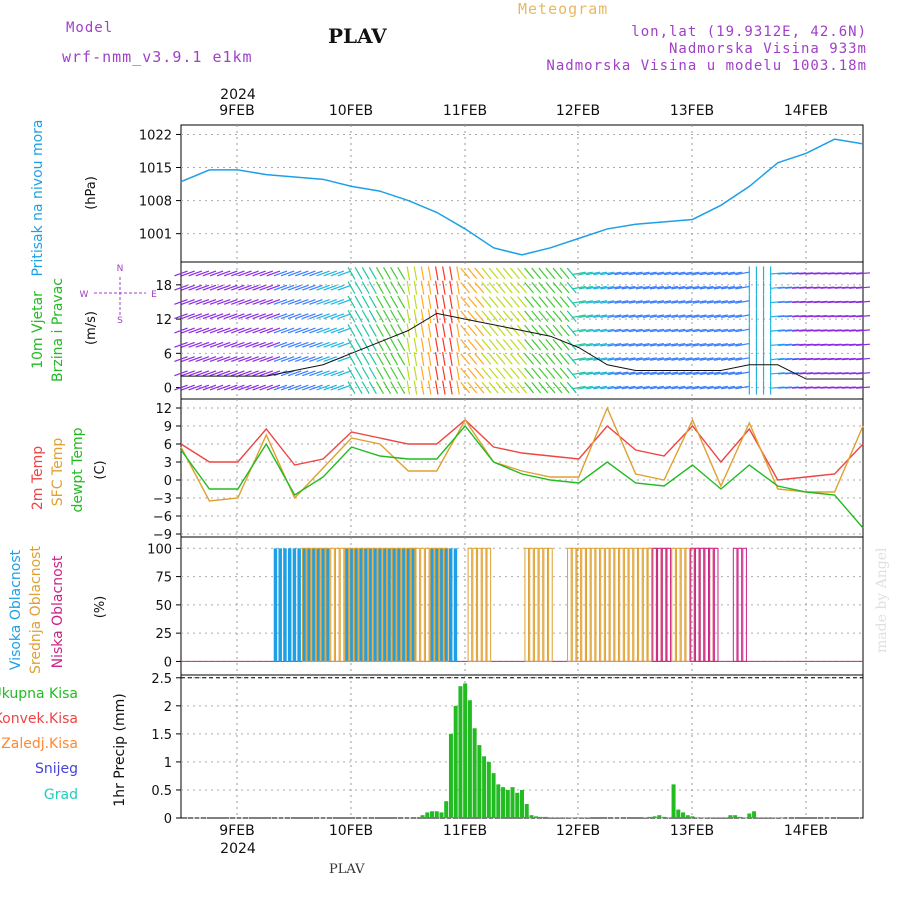  Describe the element at coordinates (806, 831) in the screenshot. I see `day-label-bottom: 14FEB` at that location.